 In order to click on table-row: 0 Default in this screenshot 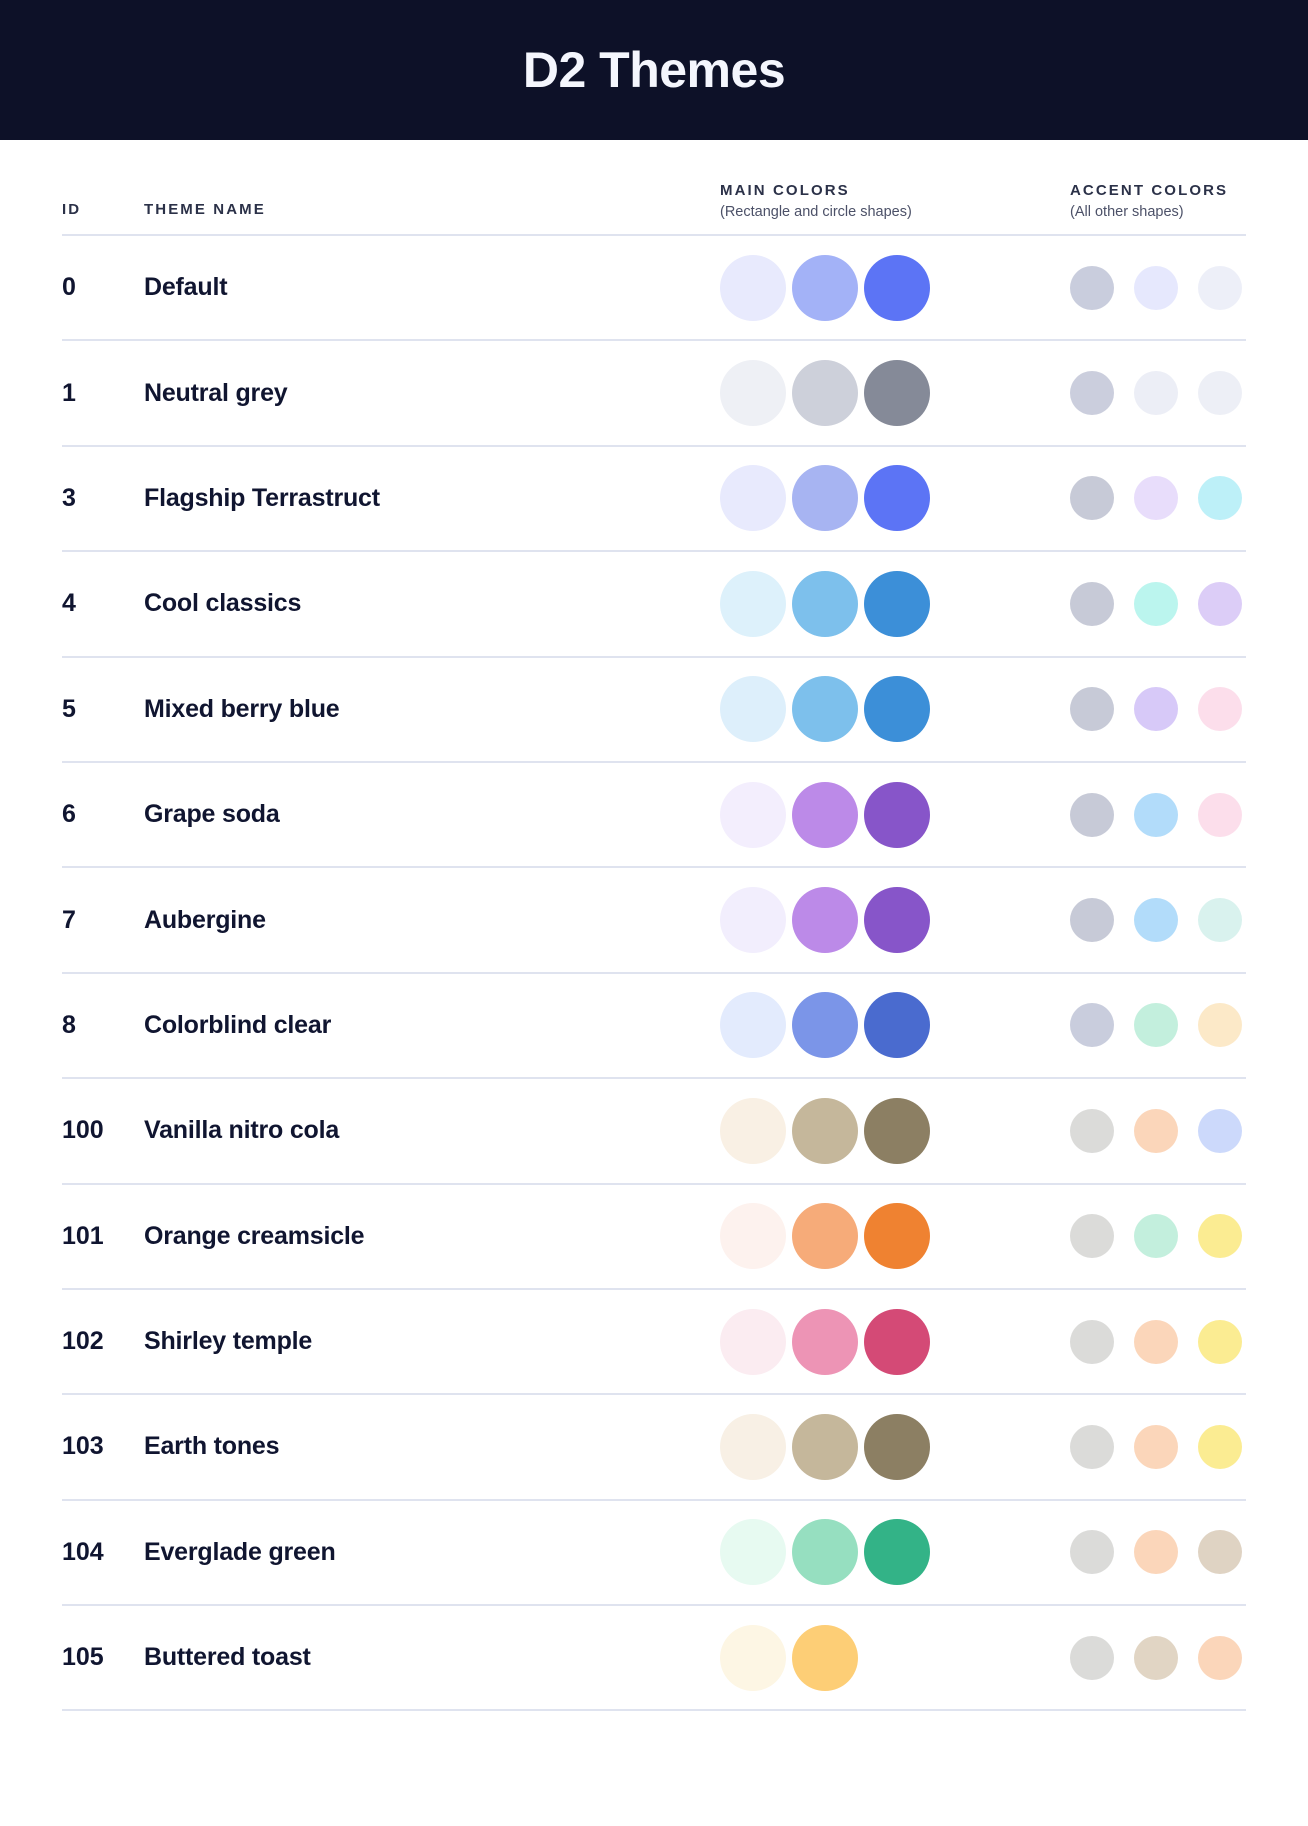, I will do `click(654, 289)`.